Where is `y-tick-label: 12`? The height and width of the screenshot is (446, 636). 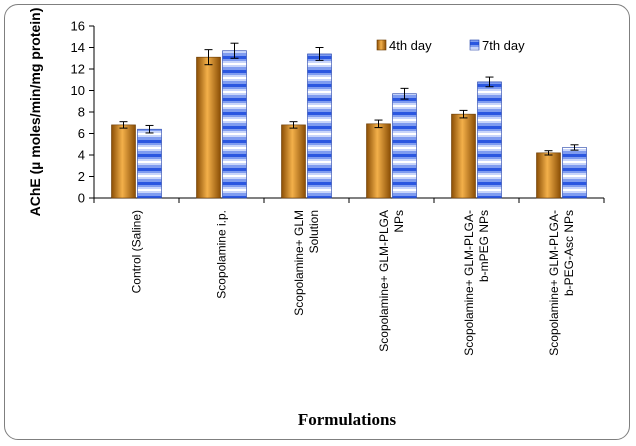 y-tick-label: 12 is located at coordinates (78, 69).